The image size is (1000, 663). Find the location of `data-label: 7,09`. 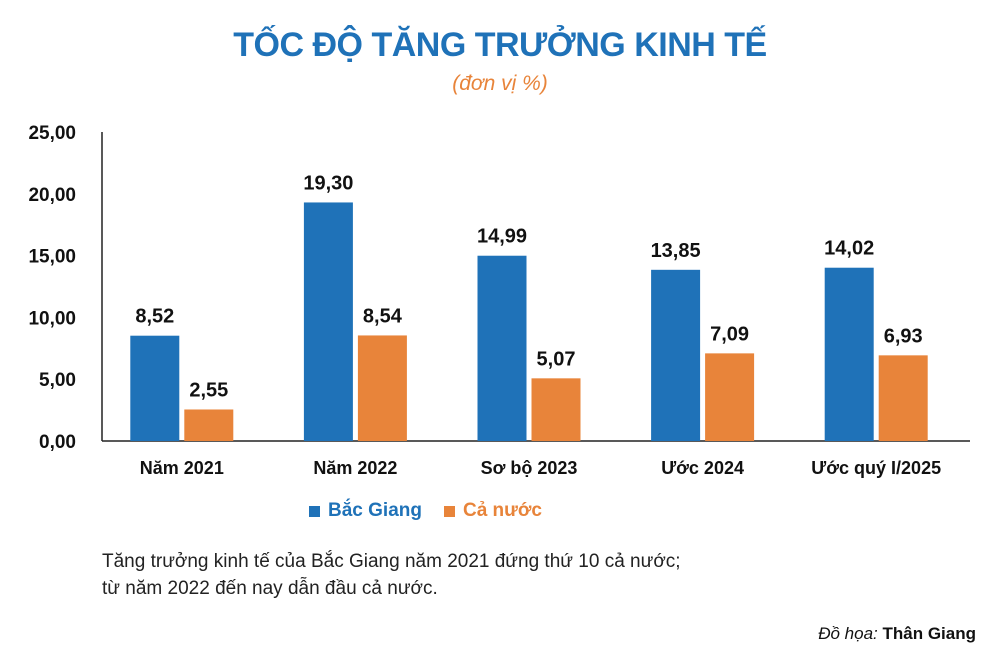

data-label: 7,09 is located at coordinates (729, 334).